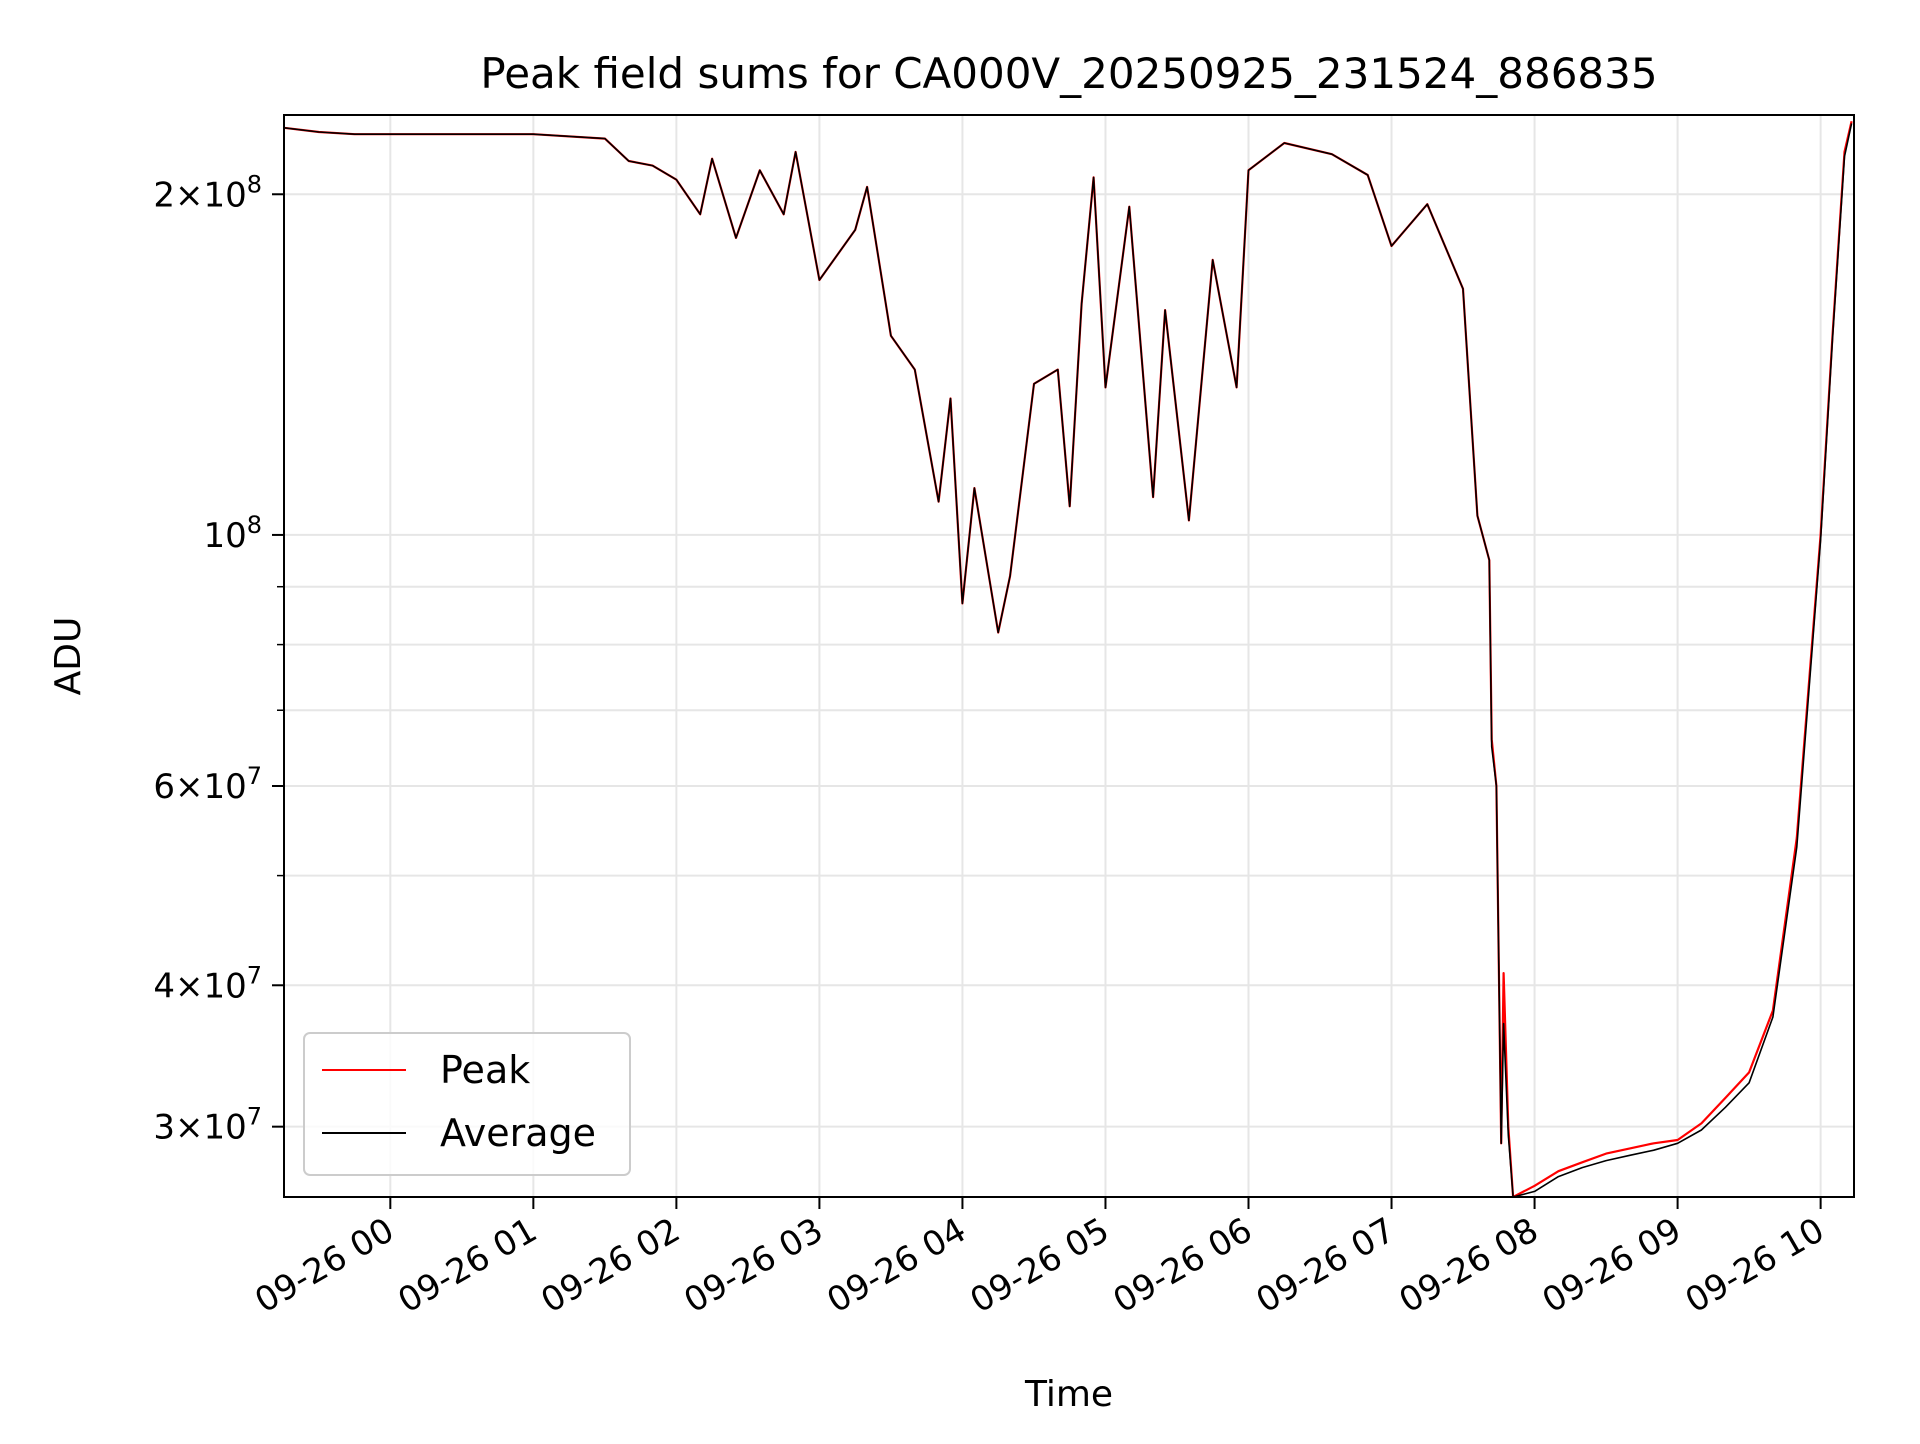 The width and height of the screenshot is (1920, 1444). What do you see at coordinates (897, 1265) in the screenshot?
I see `x-tick-label: 09-26 04` at bounding box center [897, 1265].